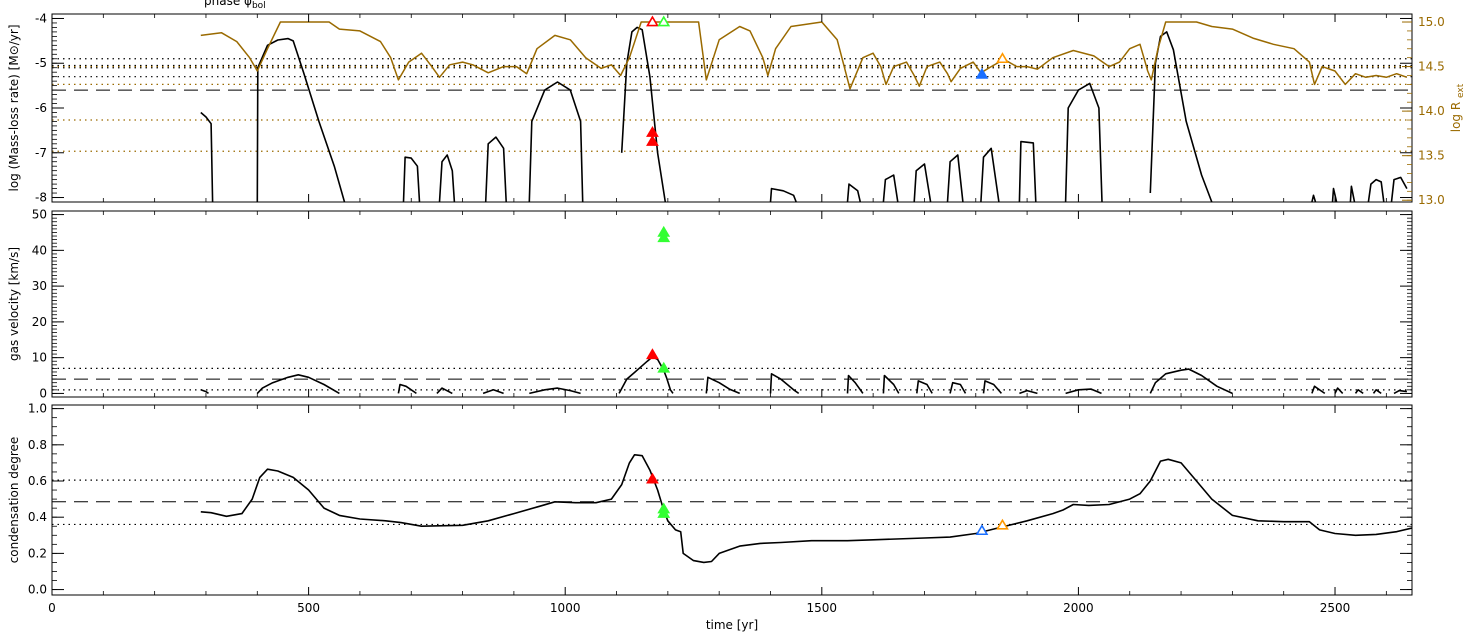  I want to click on y-tick-label: -6, so click(41, 108).